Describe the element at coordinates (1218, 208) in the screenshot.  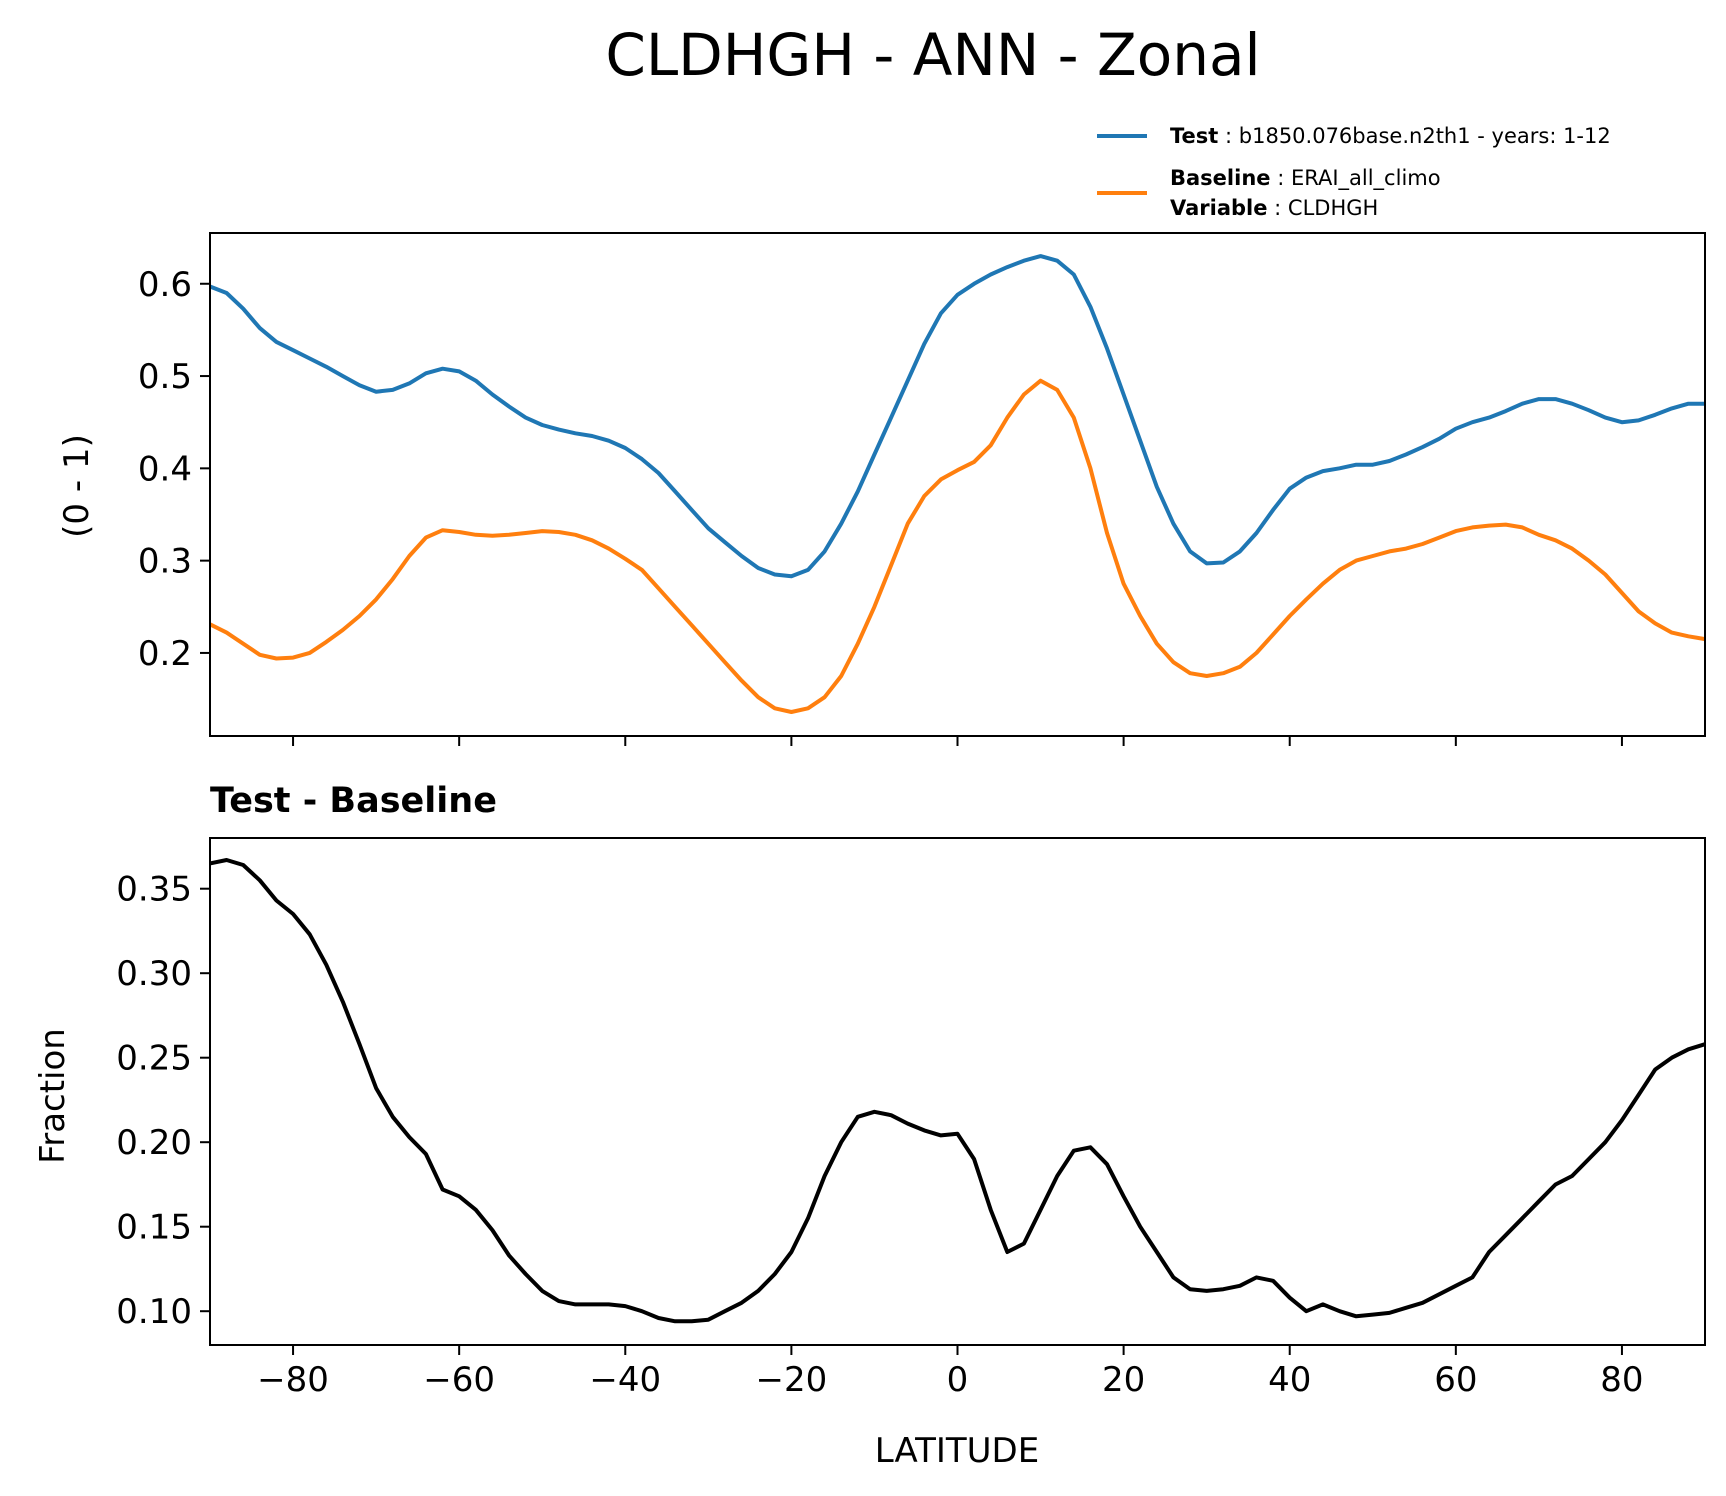
I see `legend-variable-key: Variable` at that location.